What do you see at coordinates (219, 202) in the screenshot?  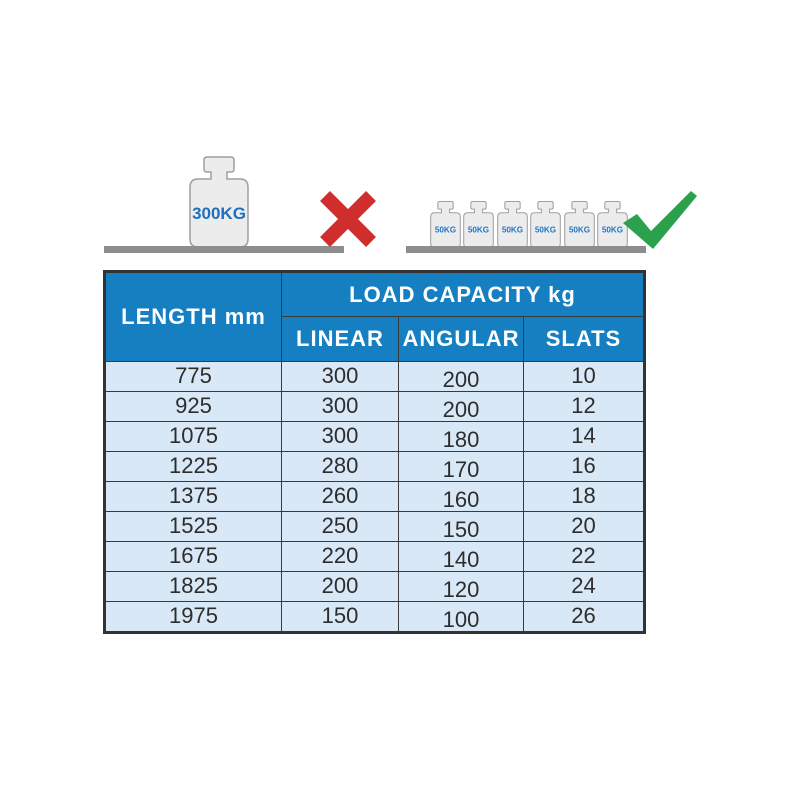 I see `weight-300kg-icon: 300KG` at bounding box center [219, 202].